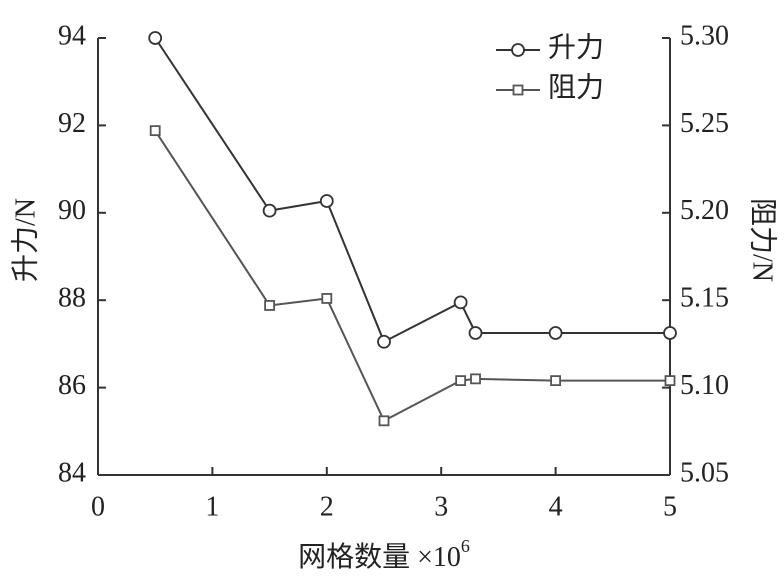 This screenshot has height=580, width=784. What do you see at coordinates (72, 210) in the screenshot?
I see `y-tick-label: 90` at bounding box center [72, 210].